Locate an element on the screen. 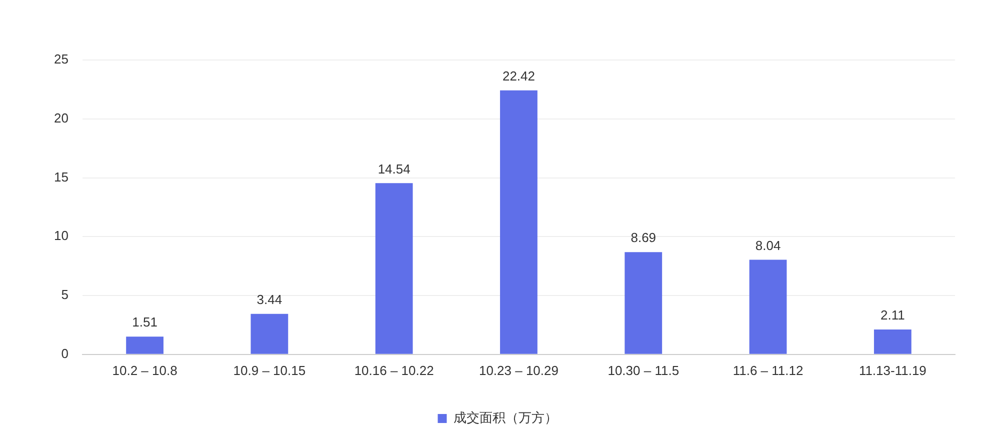 This screenshot has width=985, height=440. y-tick-label: 0 is located at coordinates (64, 353).